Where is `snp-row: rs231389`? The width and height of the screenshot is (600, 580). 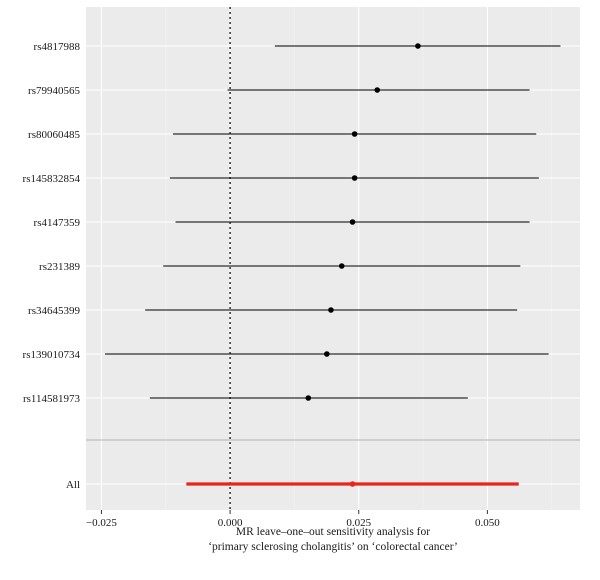
snp-row: rs231389 is located at coordinates (280, 267).